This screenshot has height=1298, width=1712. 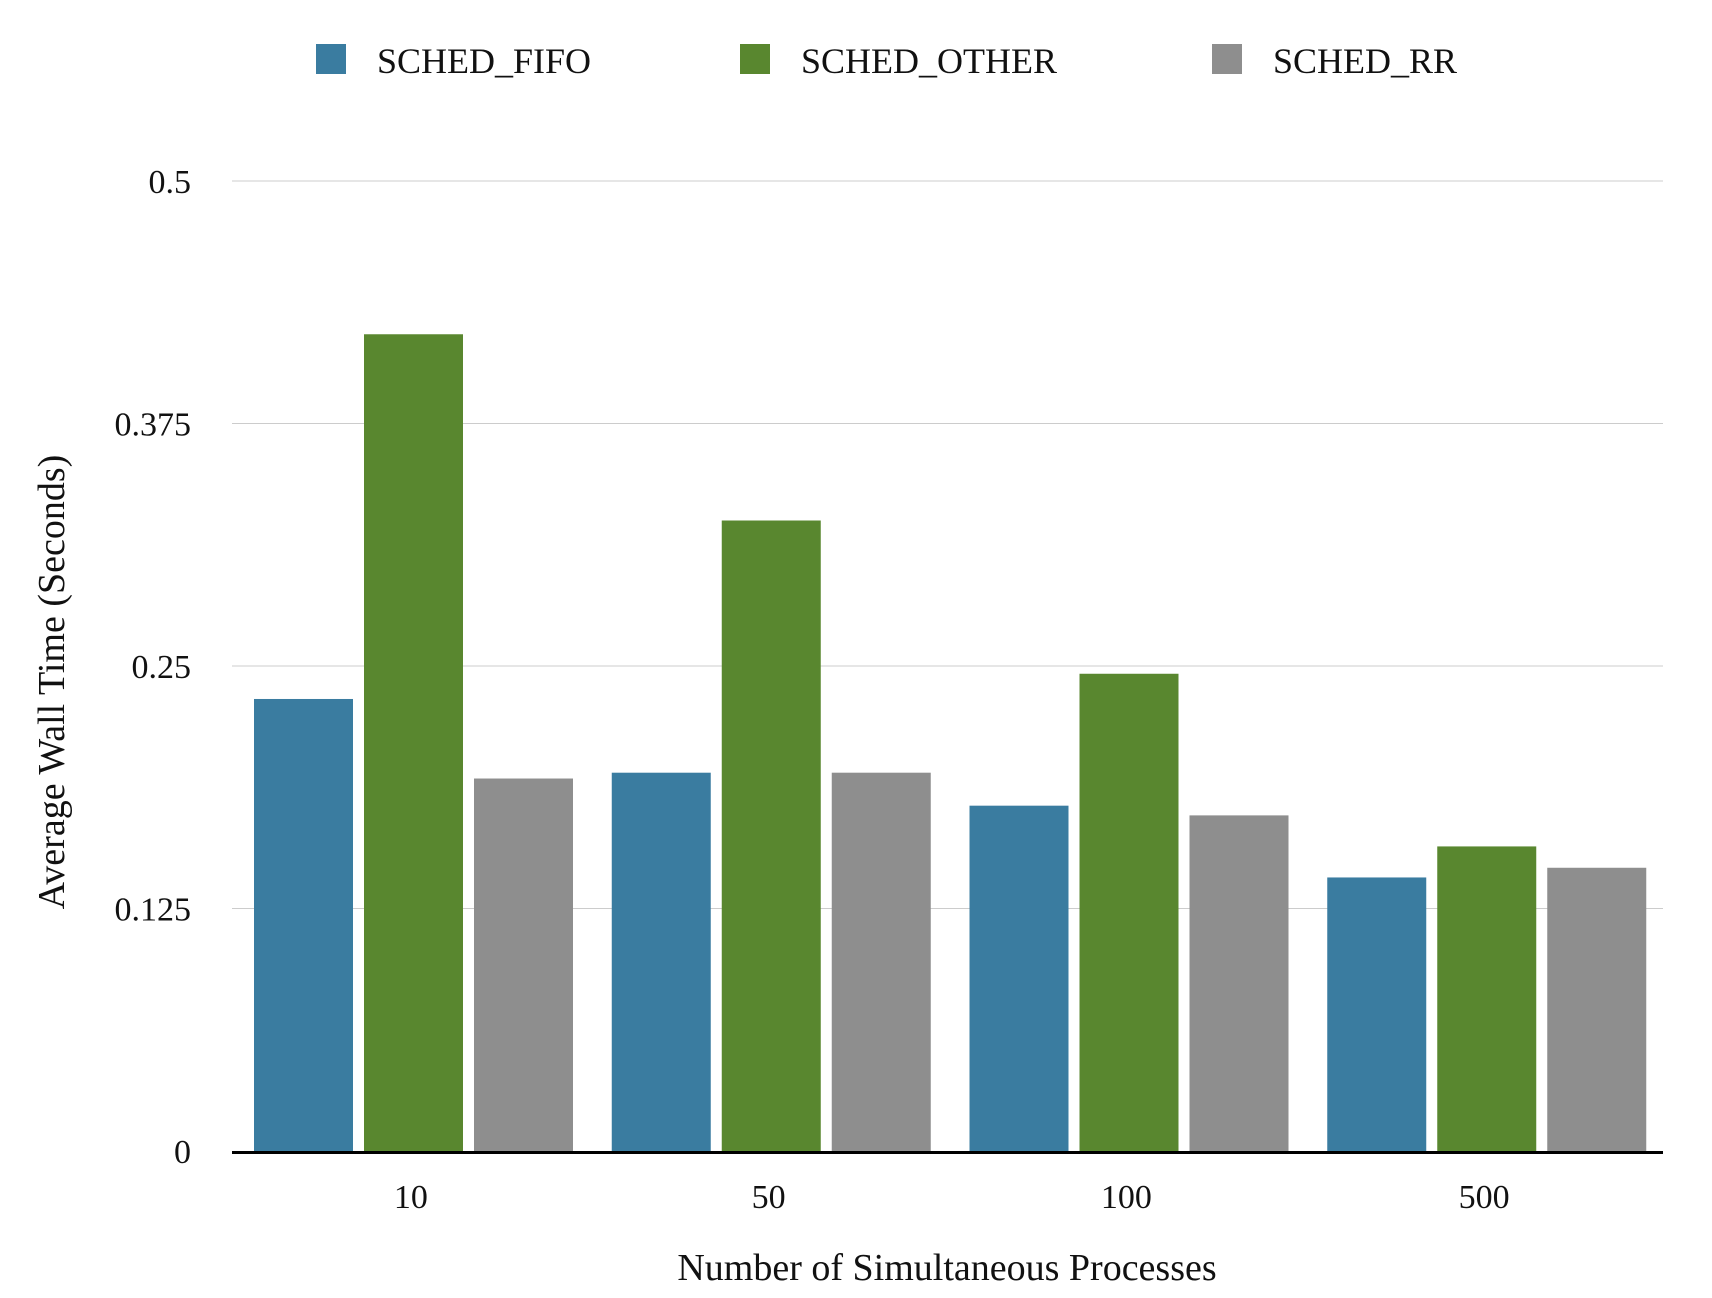 What do you see at coordinates (952, 1197) in the screenshot?
I see `x-axis-ticks: 10 50 100 500` at bounding box center [952, 1197].